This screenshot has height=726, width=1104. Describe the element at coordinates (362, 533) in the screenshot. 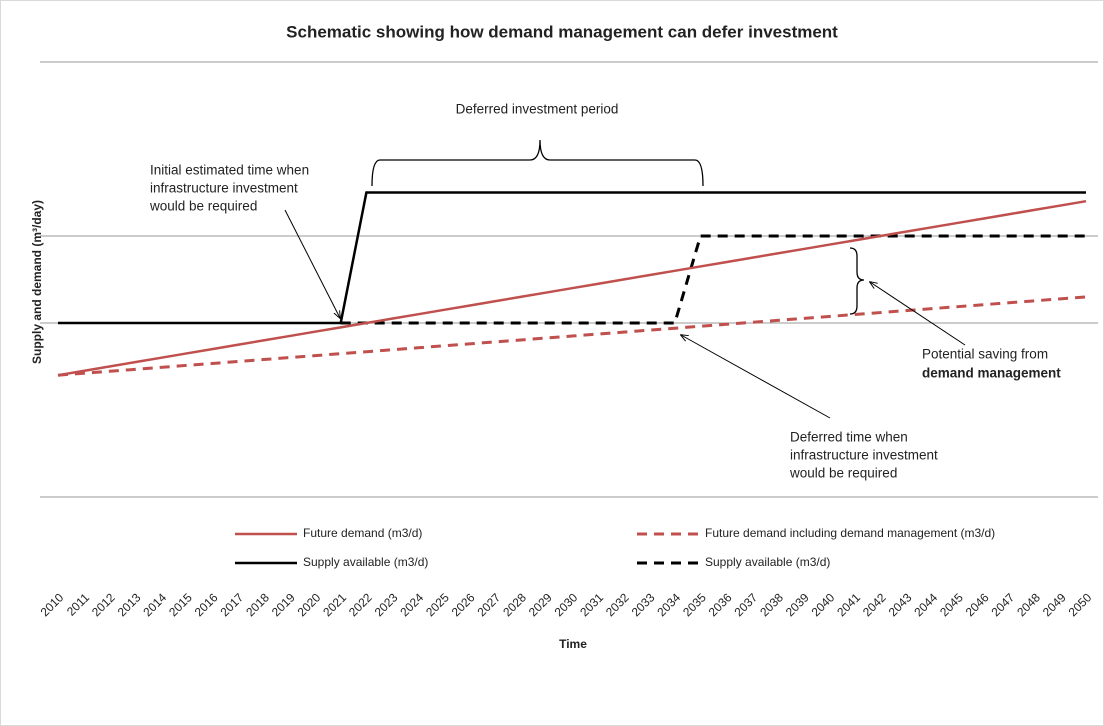

I see `legend-label: Future demand (m3/d)` at that location.